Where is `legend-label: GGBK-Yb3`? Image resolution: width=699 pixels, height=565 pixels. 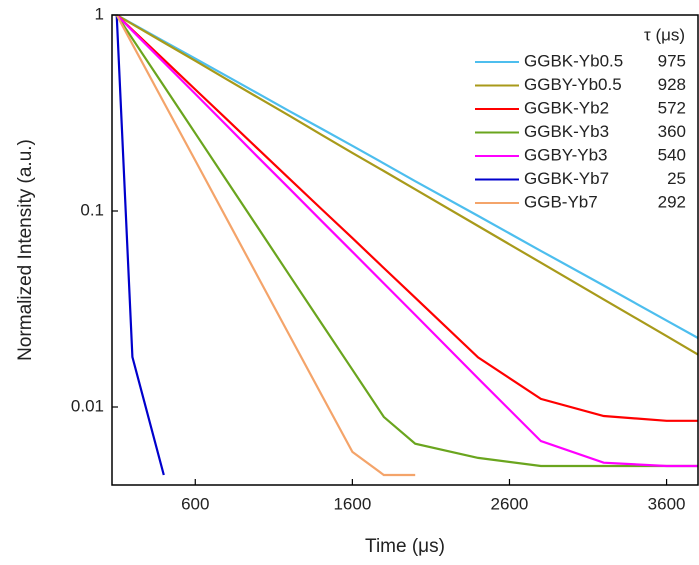
legend-label: GGBK-Yb3 is located at coordinates (566, 131).